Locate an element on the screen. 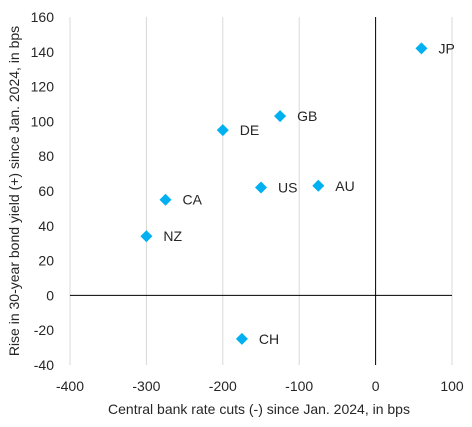  data-label-au: AU is located at coordinates (344, 186).